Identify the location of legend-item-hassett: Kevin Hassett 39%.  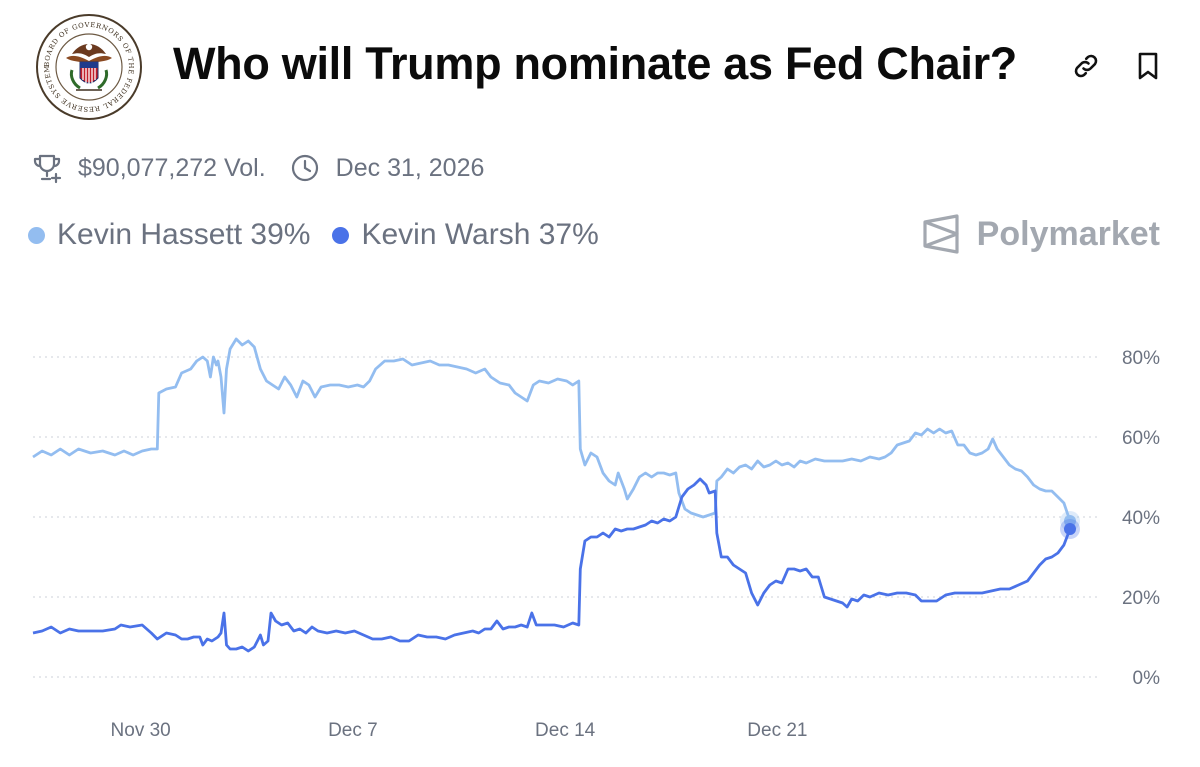
(169, 235).